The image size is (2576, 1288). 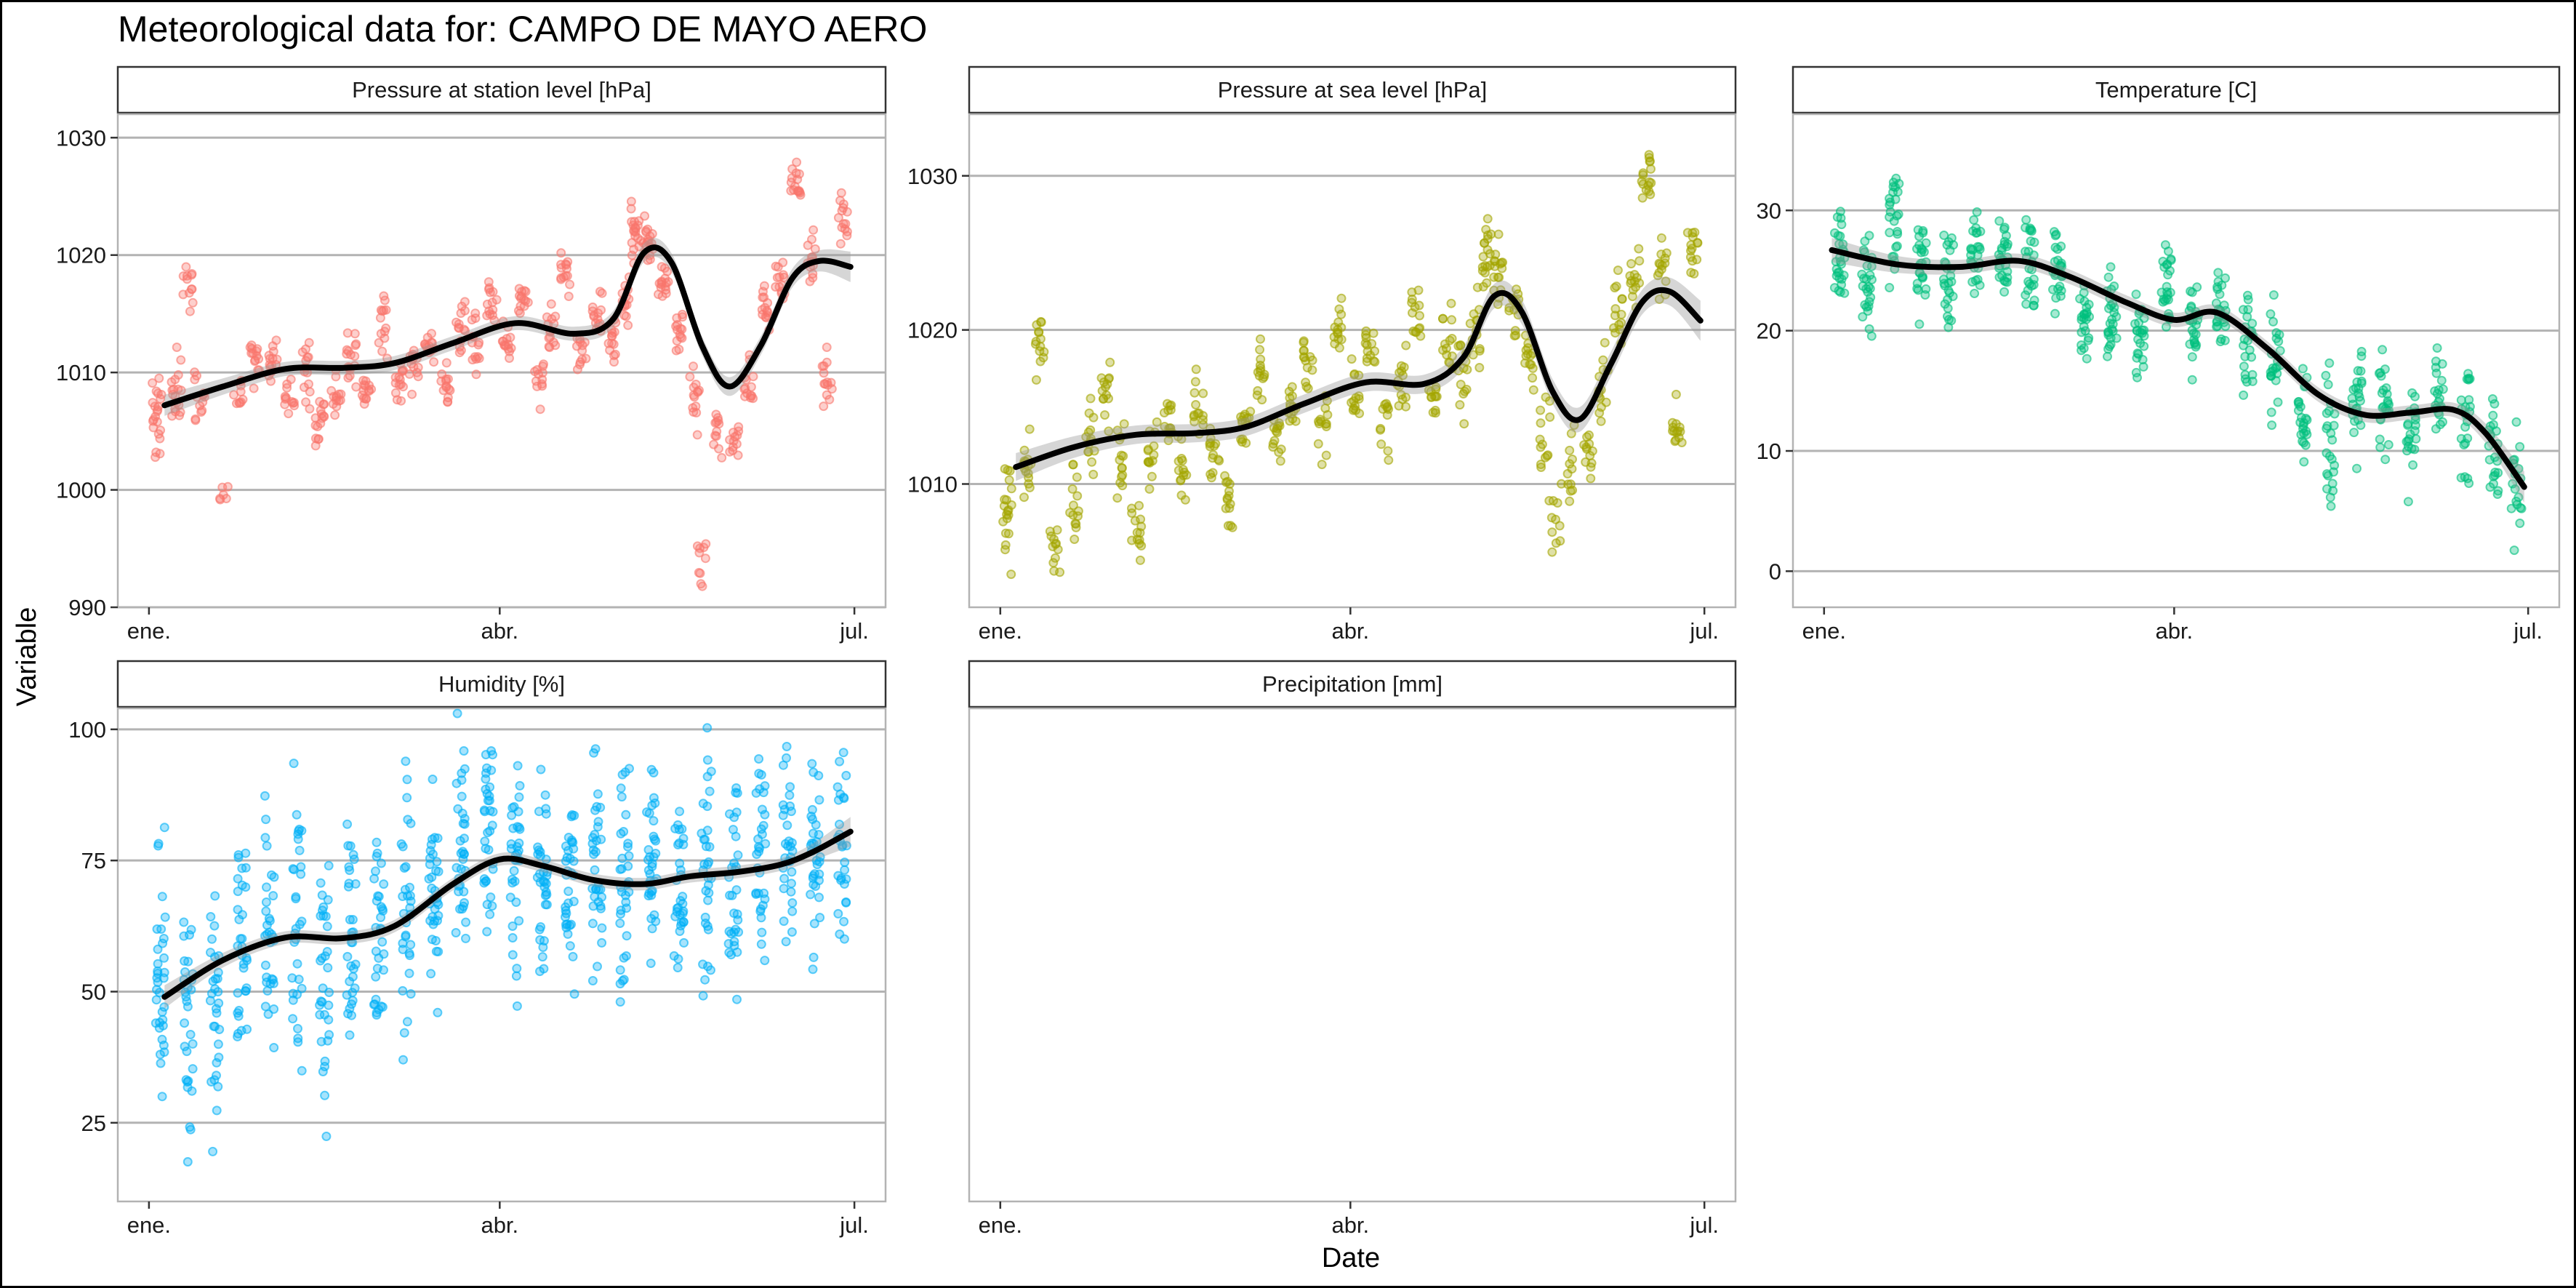 I want to click on panel-content: 1010 1020 1030 ene. abr. jul., so click(x=1321, y=397).